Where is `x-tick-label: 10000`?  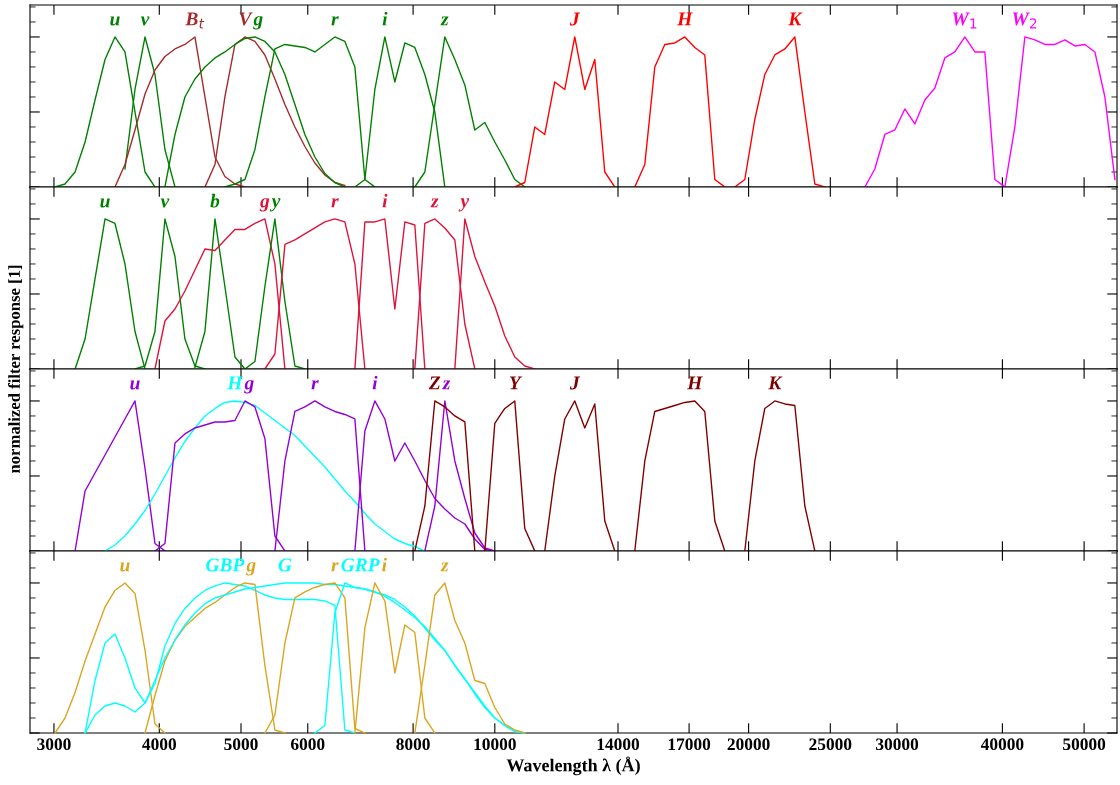 x-tick-label: 10000 is located at coordinates (495, 744).